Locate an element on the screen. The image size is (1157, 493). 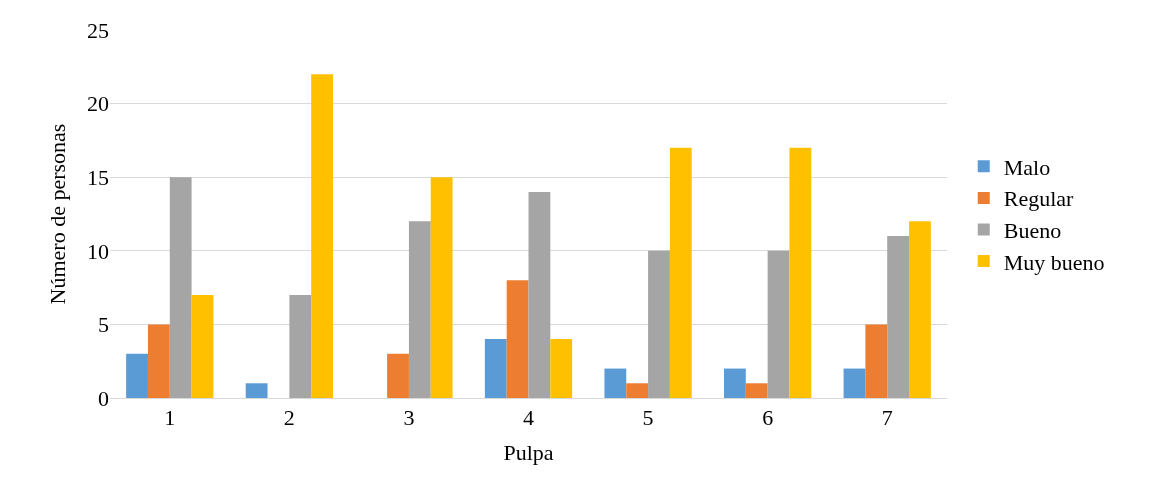
y-tick-label: 25 is located at coordinates (98, 30).